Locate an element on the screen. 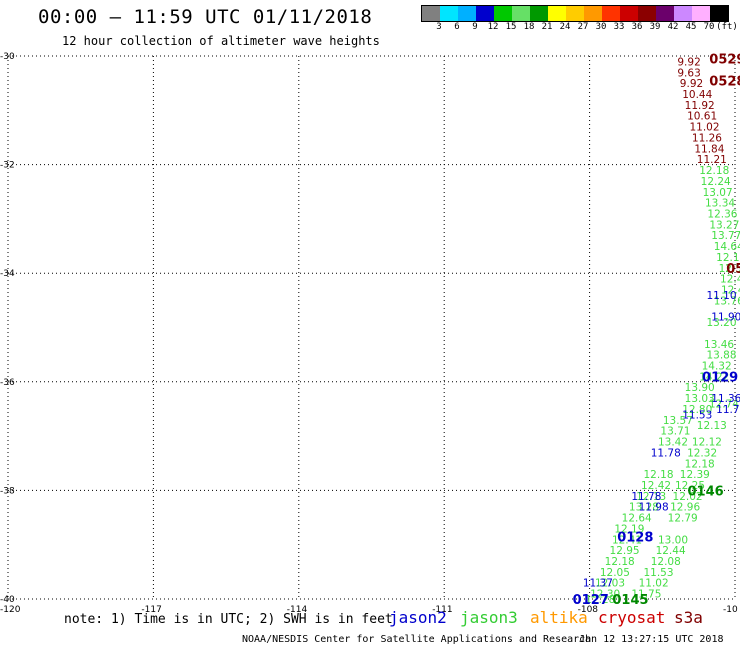  pass-time-label: 0128 is located at coordinates (635, 538).